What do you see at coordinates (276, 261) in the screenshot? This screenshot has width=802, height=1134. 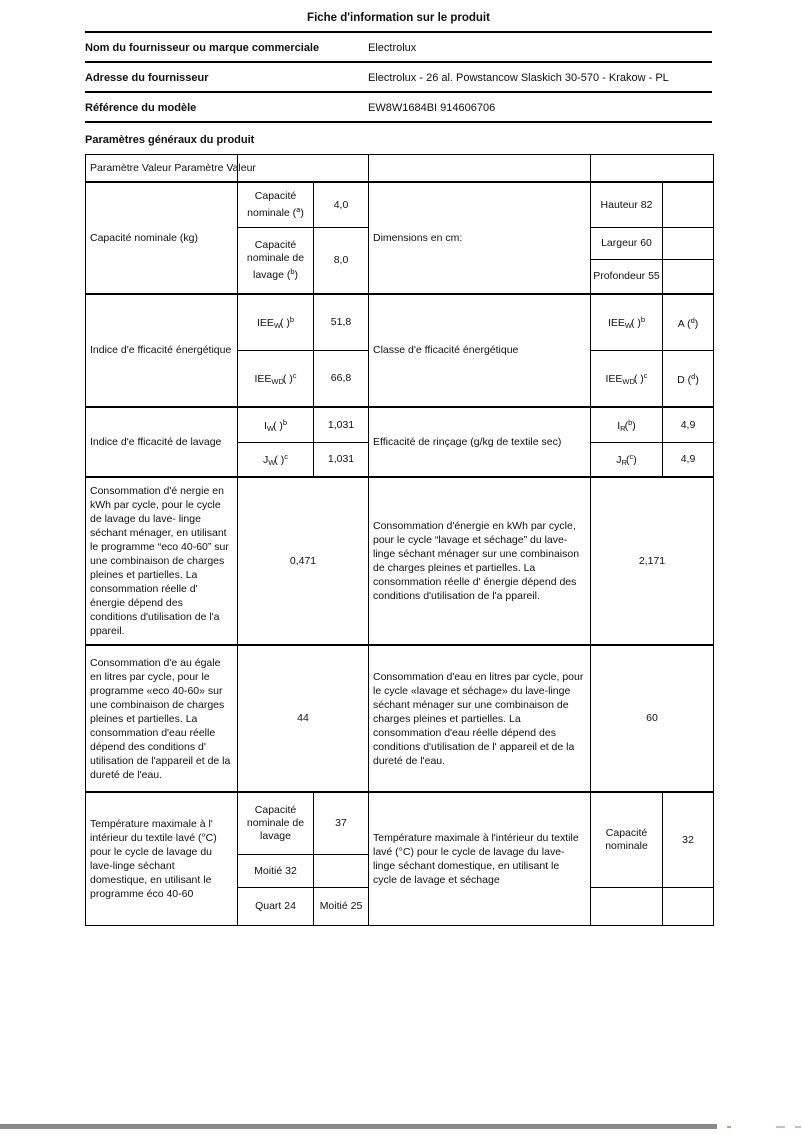 I see `wash-capacity-label: Capacité nominale de lavage (b)` at bounding box center [276, 261].